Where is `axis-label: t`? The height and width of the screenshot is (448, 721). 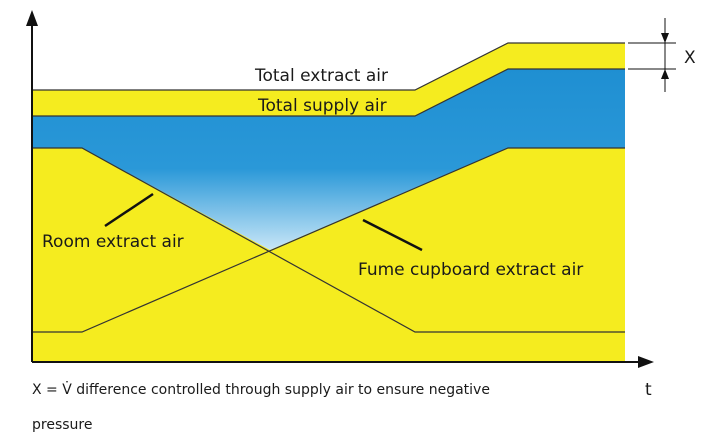 axis-label: t is located at coordinates (648, 390).